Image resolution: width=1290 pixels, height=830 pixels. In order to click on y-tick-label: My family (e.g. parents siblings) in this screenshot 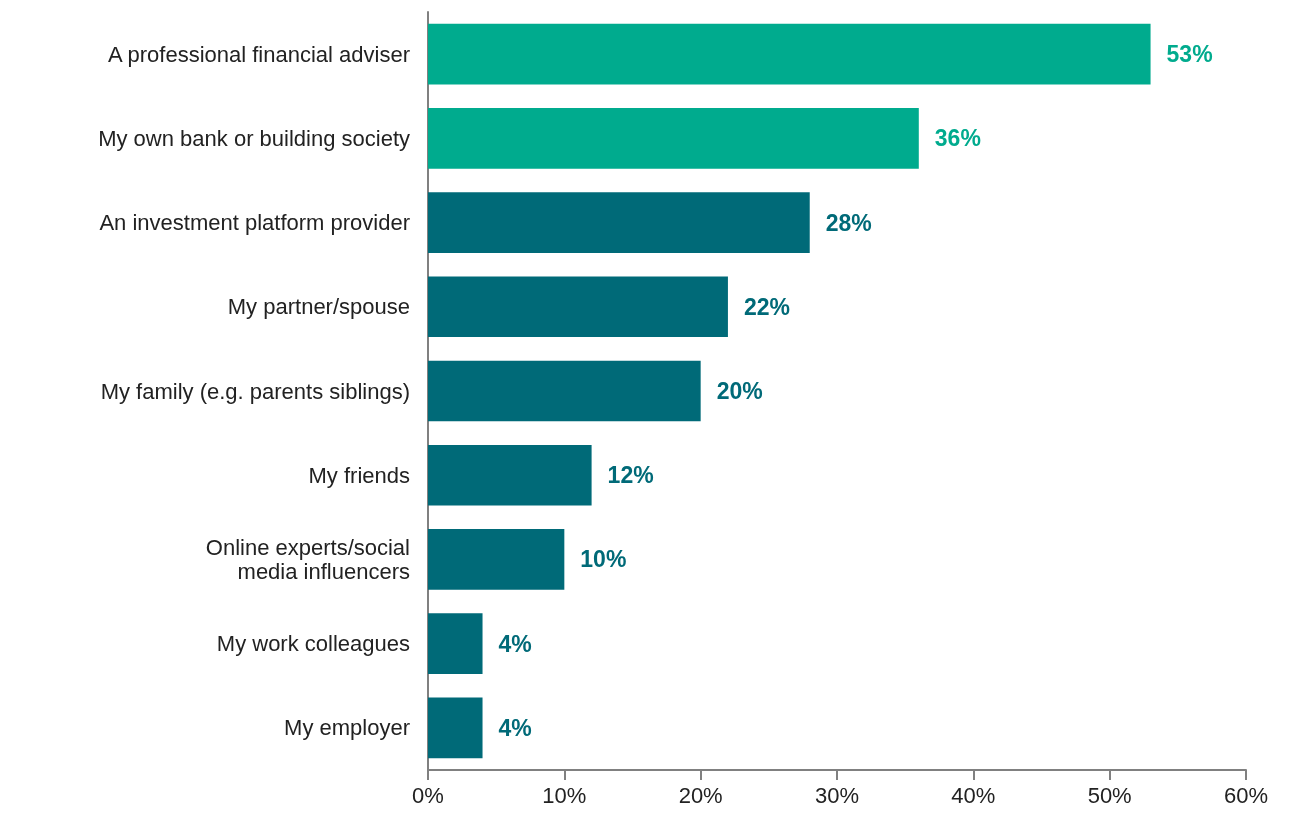, I will do `click(255, 391)`.